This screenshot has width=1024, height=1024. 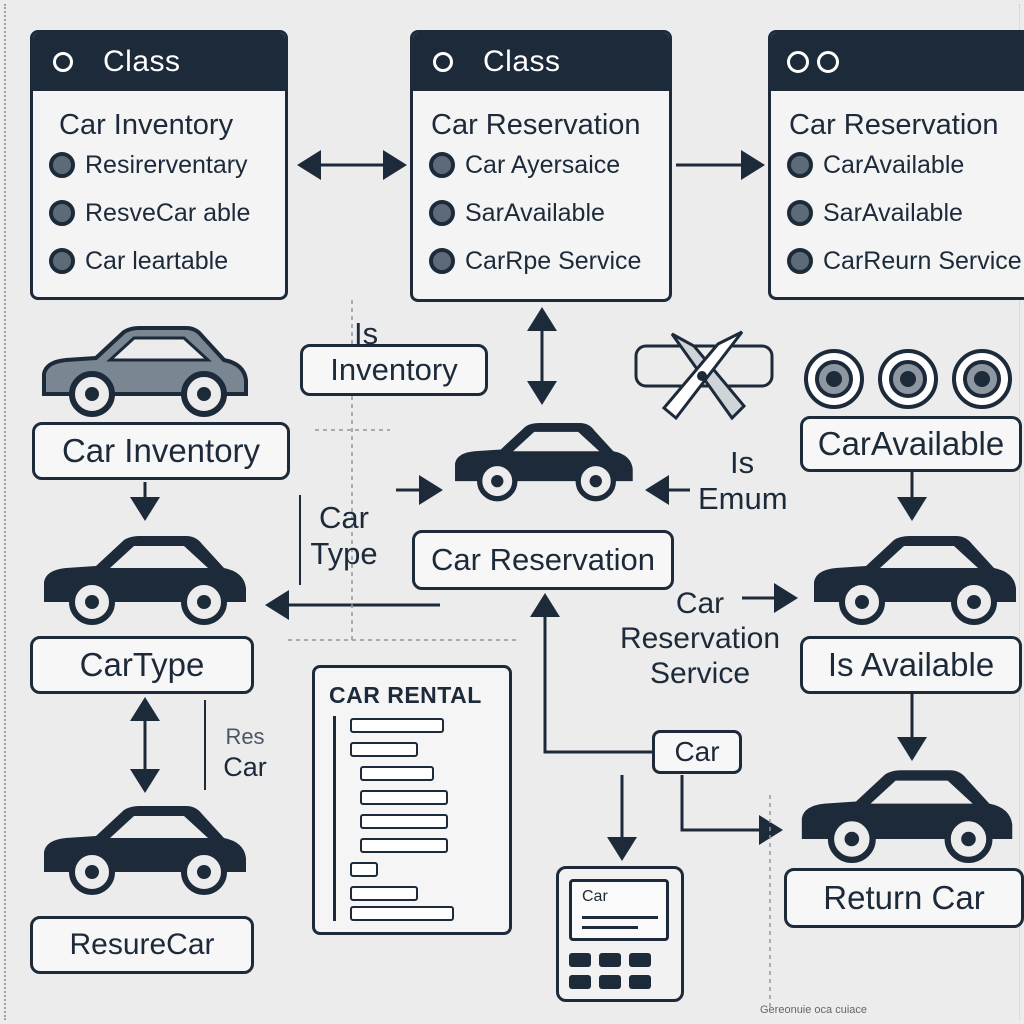 I want to click on car-available-label: CarAvailable, so click(x=911, y=444).